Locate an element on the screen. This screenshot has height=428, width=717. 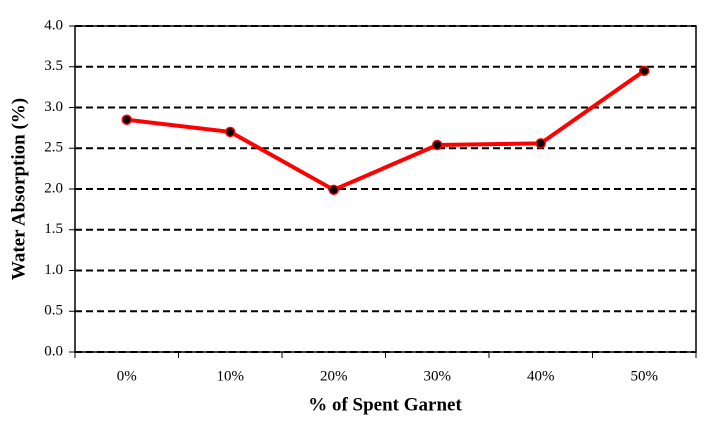
y-tick-label: 2.5 is located at coordinates (53, 148).